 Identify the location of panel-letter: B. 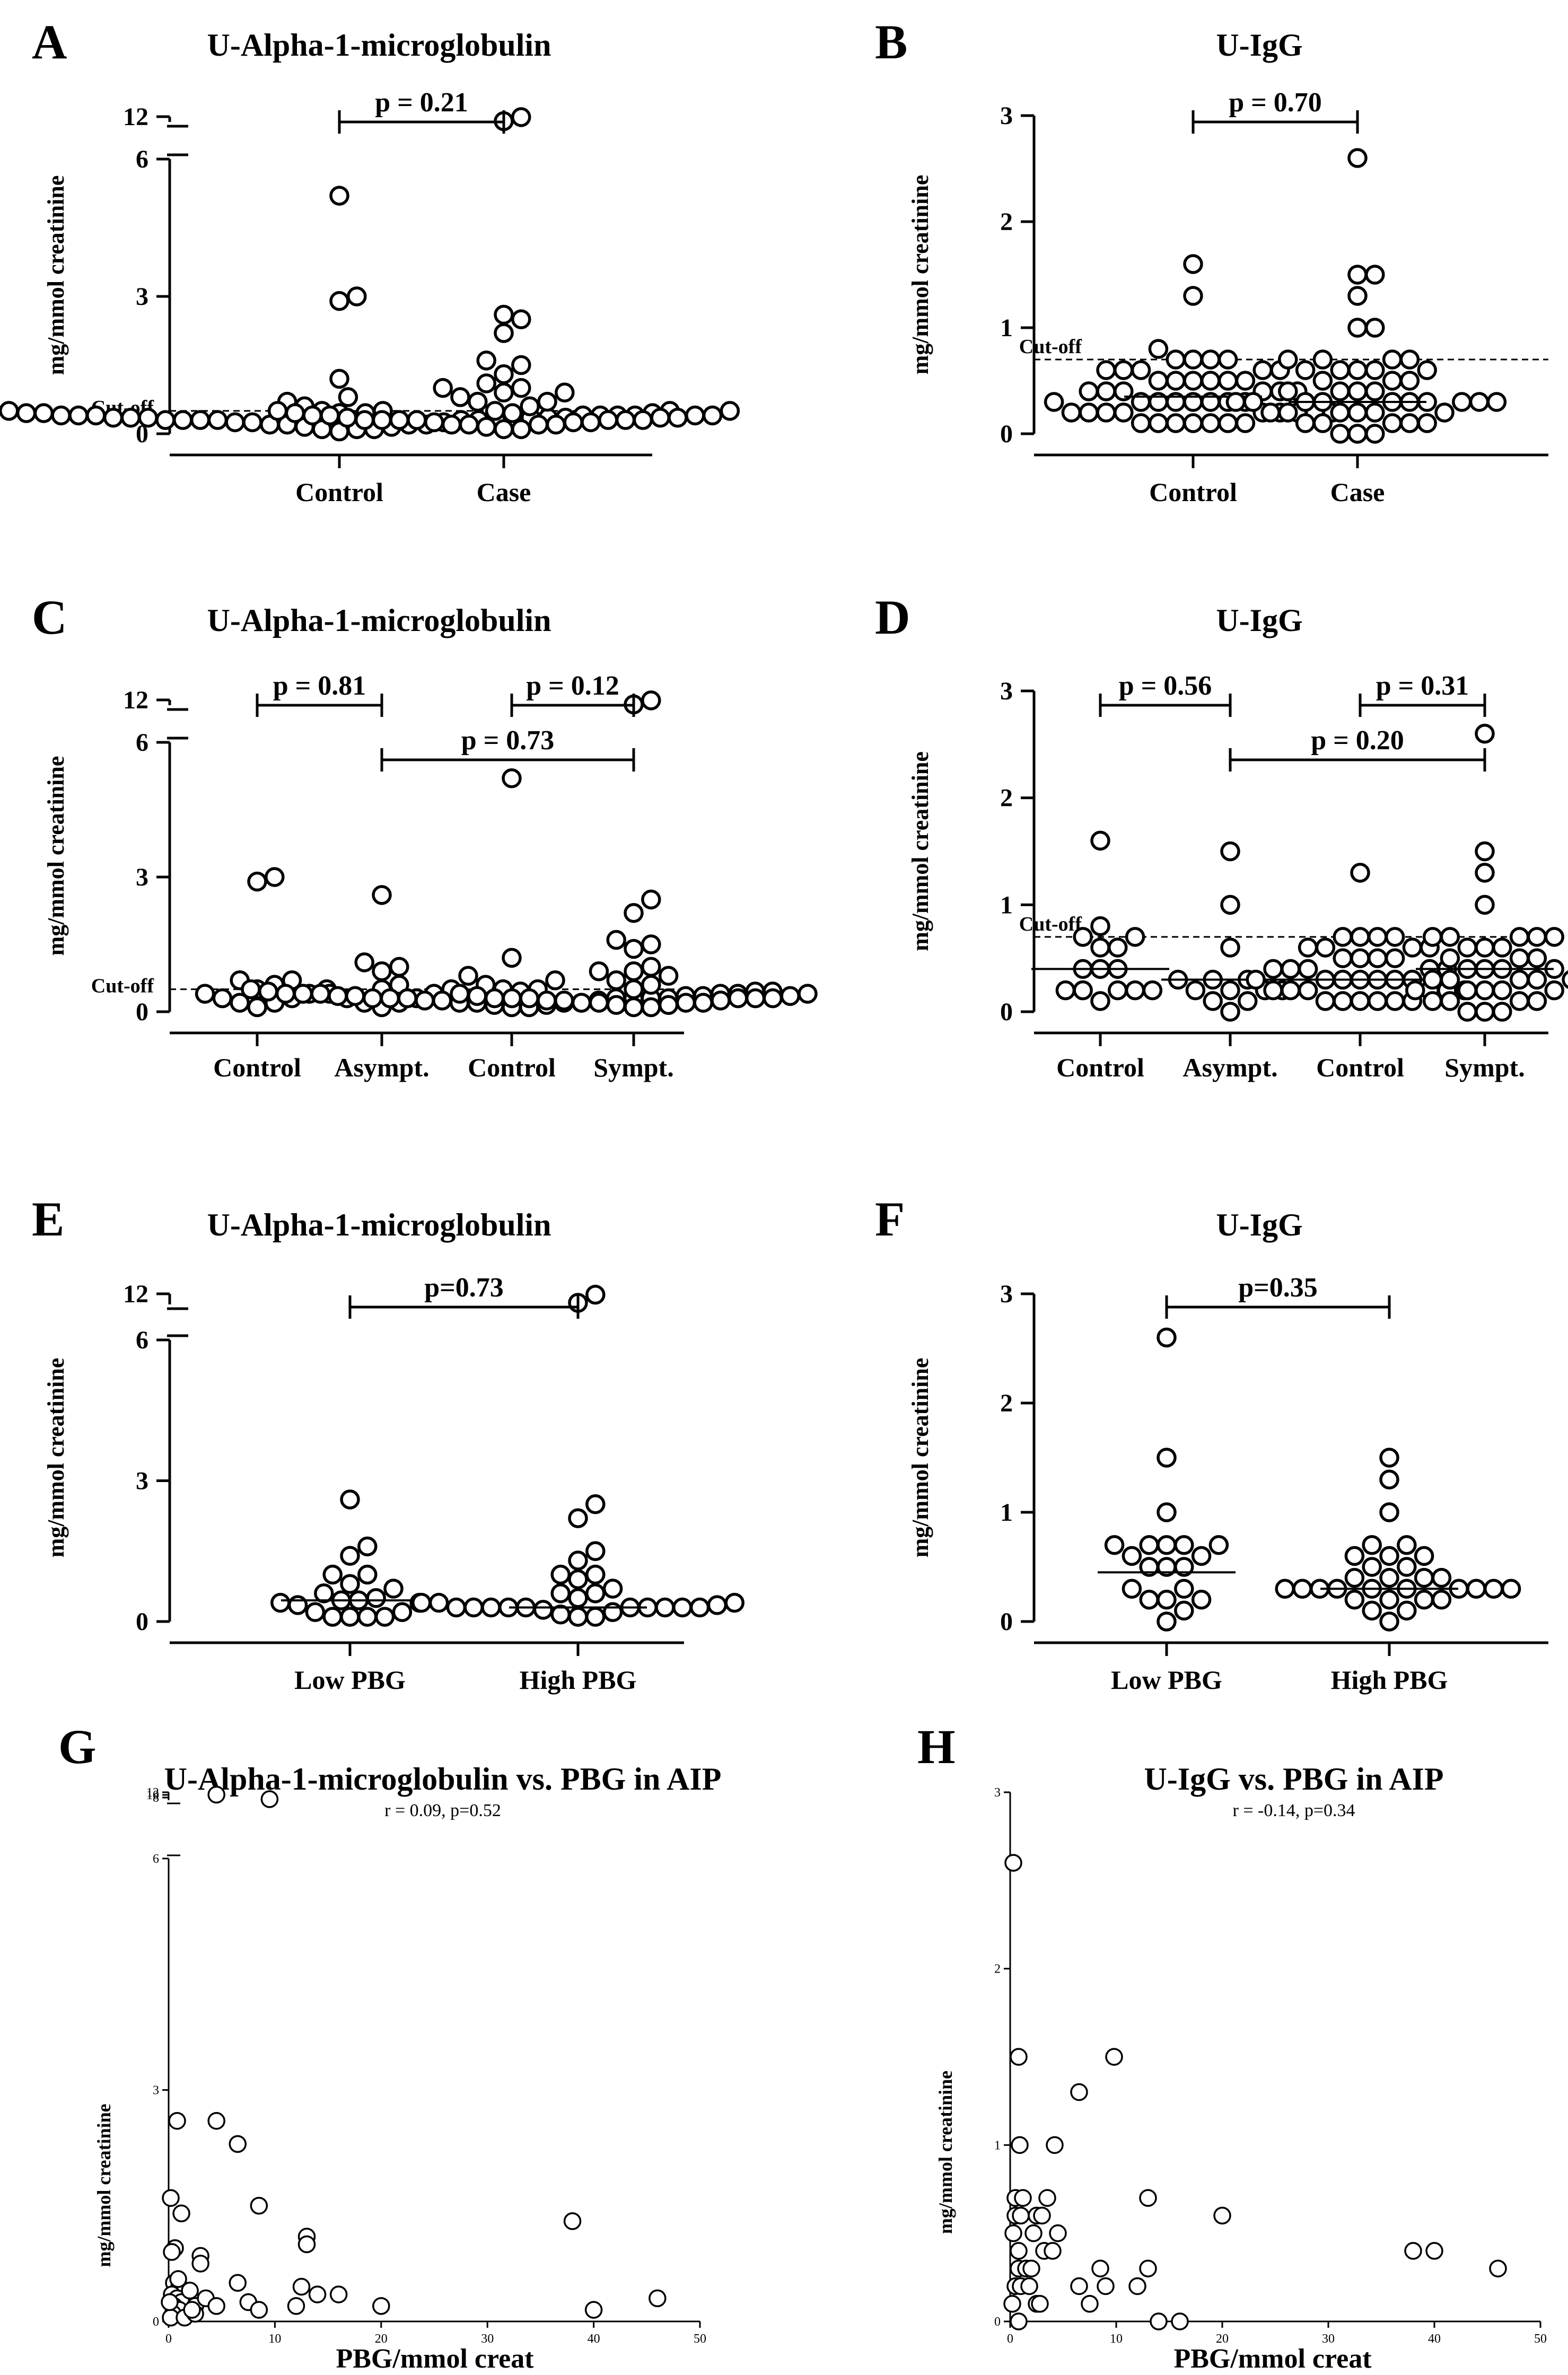
(891, 42).